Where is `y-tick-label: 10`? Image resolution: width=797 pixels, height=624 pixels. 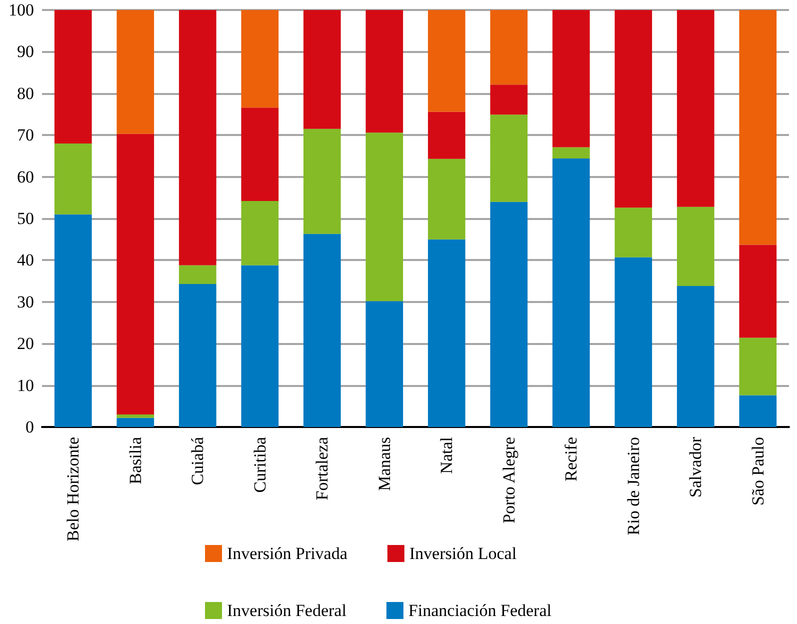
y-tick-label: 10 is located at coordinates (25, 385).